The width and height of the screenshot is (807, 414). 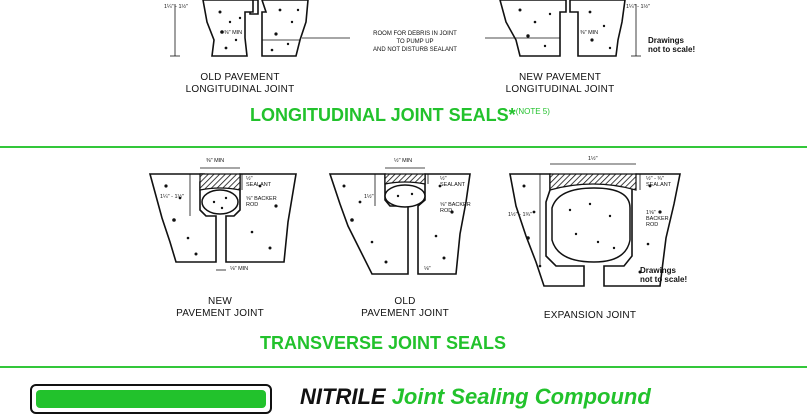 I want to click on old-pavement-joint-caption: OLD PAVEMENT JOINT, so click(x=405, y=307).